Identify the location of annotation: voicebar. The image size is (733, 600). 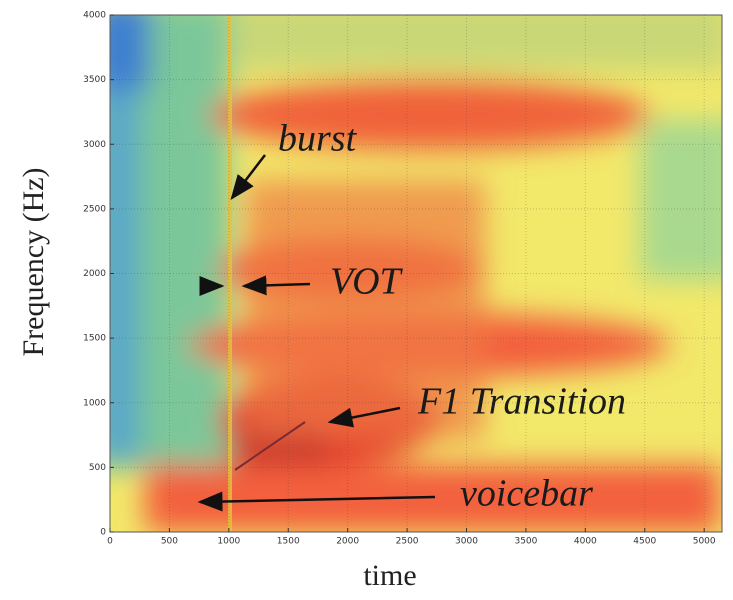
(526, 494).